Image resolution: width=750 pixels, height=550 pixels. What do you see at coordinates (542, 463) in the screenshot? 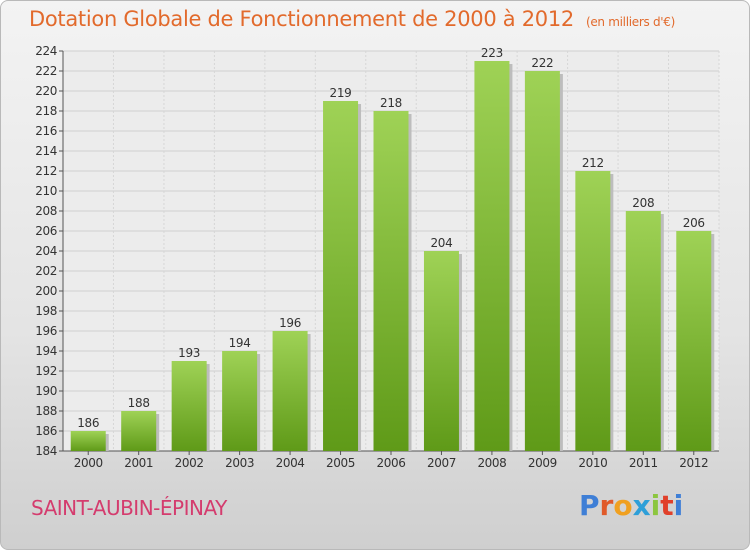
I see `x-tick-label-2009: 2009` at bounding box center [542, 463].